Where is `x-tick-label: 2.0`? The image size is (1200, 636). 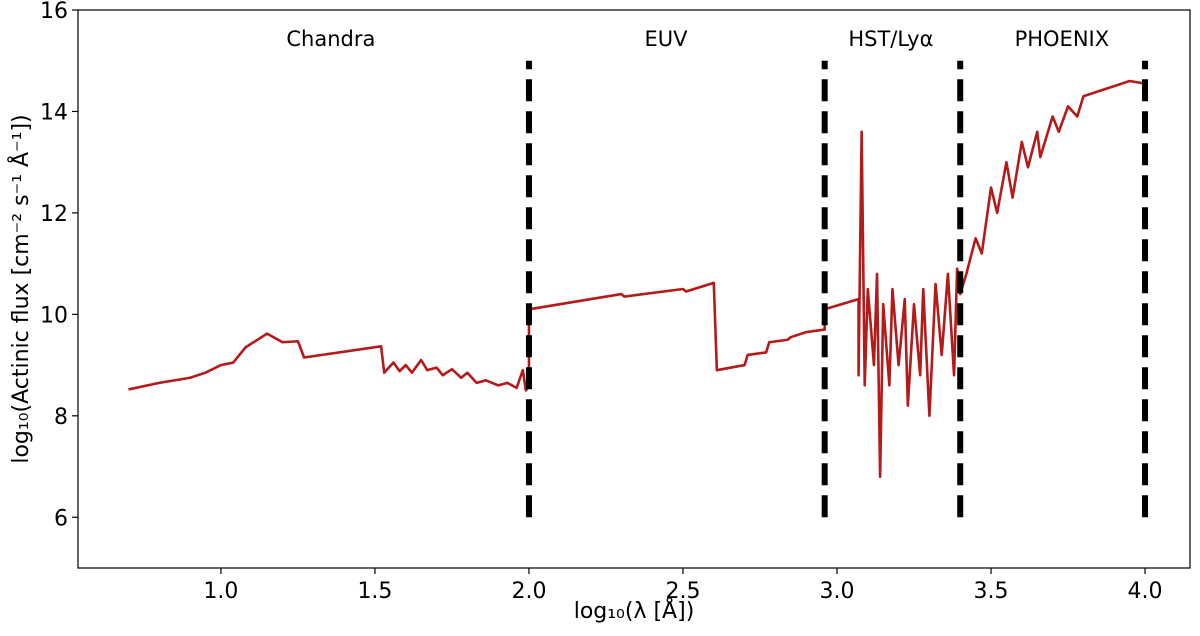
x-tick-label: 2.0 is located at coordinates (528, 591).